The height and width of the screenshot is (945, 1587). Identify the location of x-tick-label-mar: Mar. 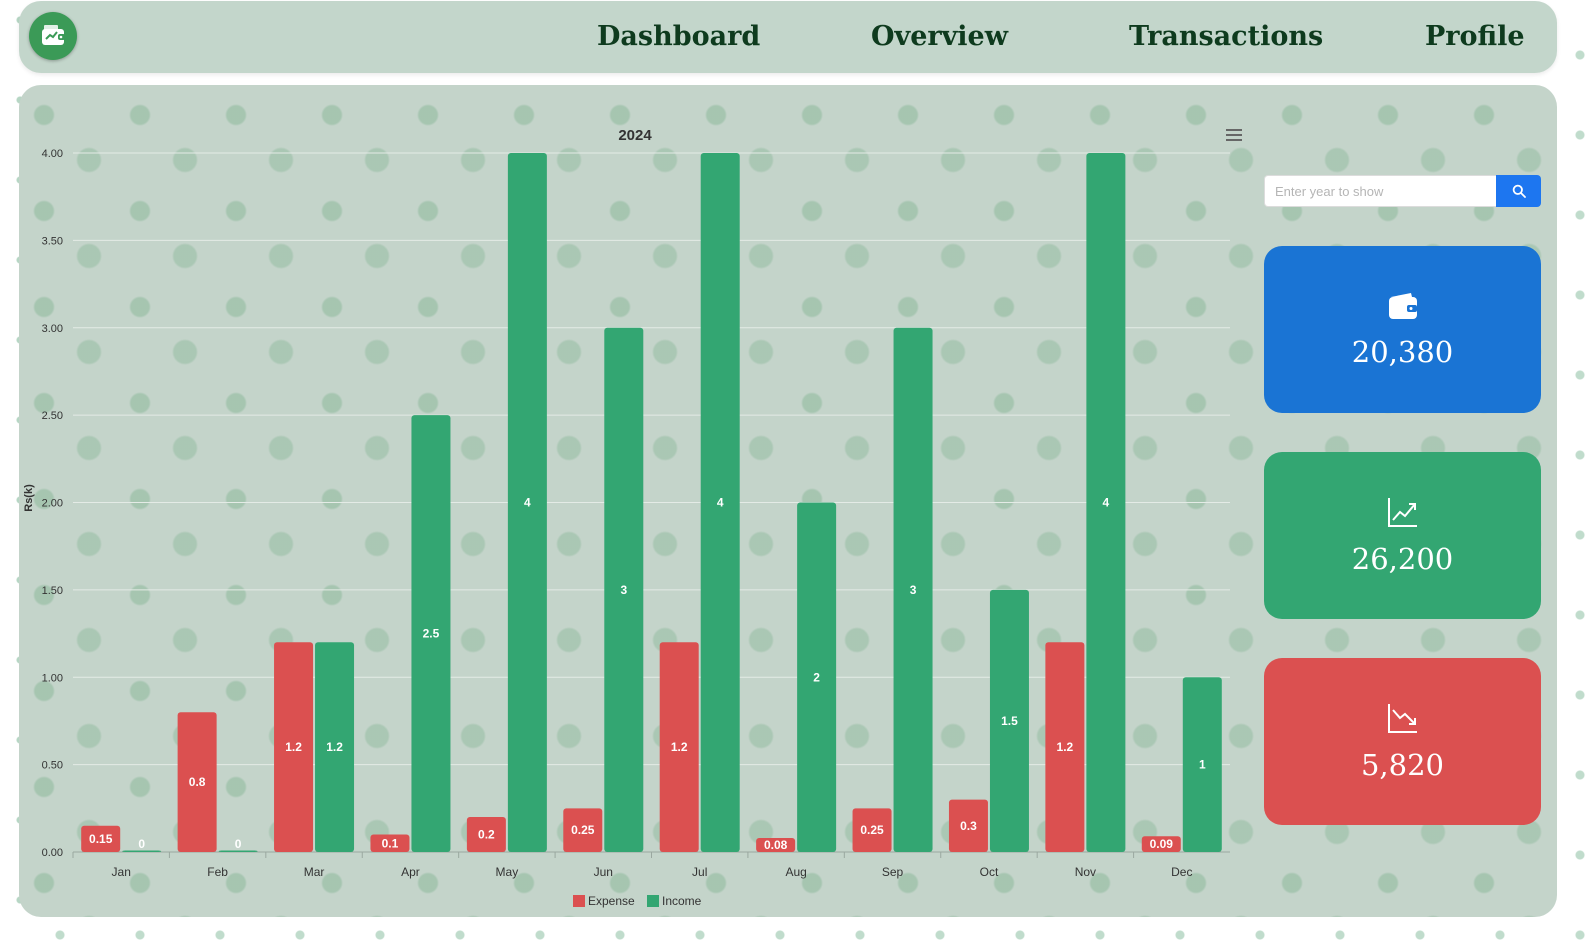
(314, 872).